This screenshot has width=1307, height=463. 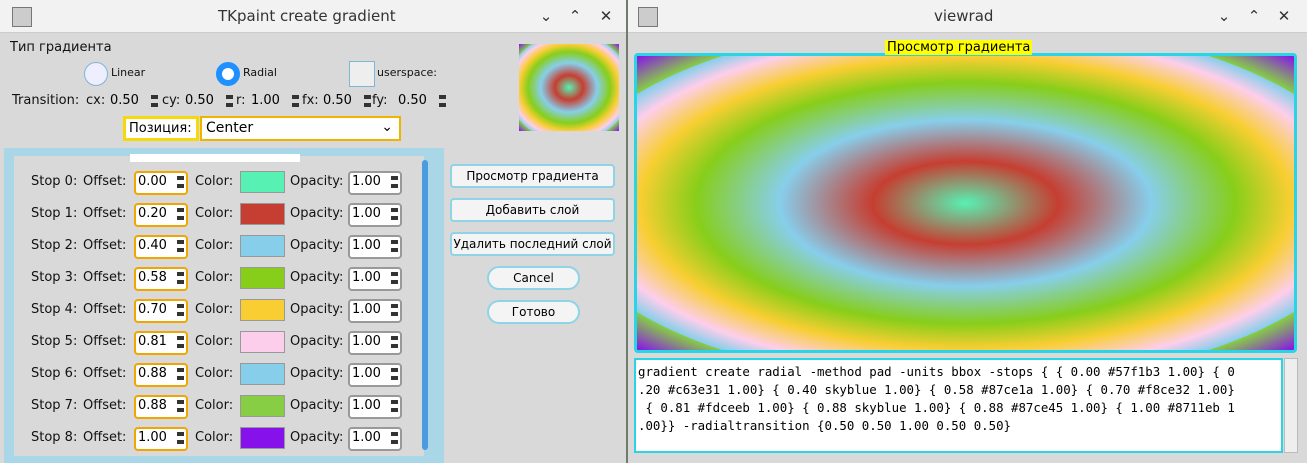 What do you see at coordinates (307, 16) in the screenshot?
I see `window-title: TKpaint create gradient` at bounding box center [307, 16].